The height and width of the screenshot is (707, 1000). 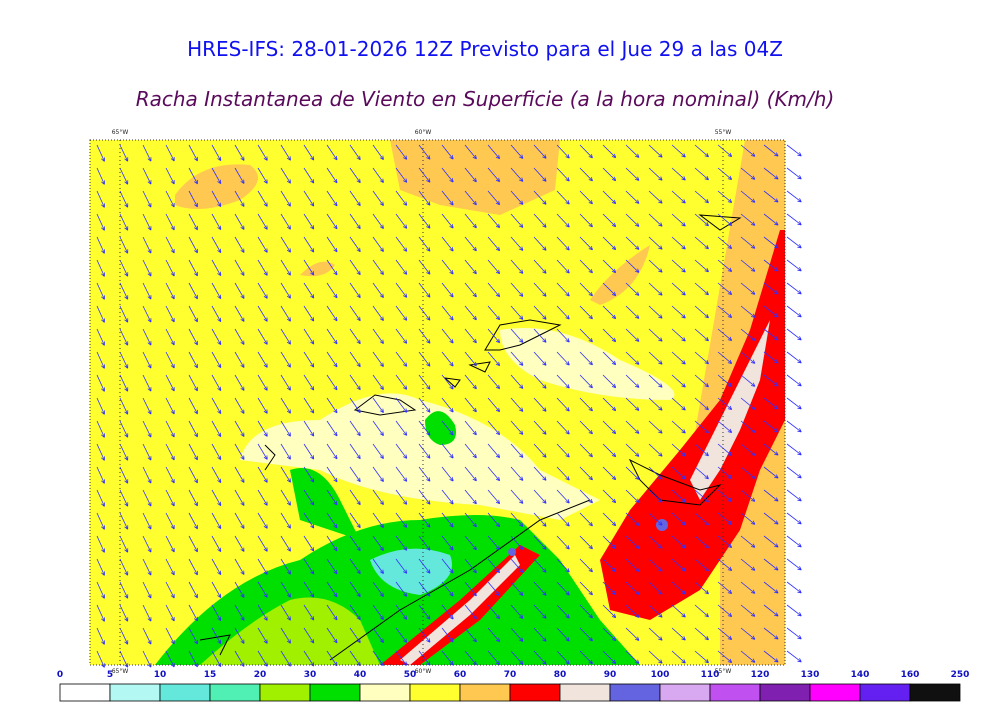 I want to click on colorbar-tick-label: 80, so click(x=560, y=675).